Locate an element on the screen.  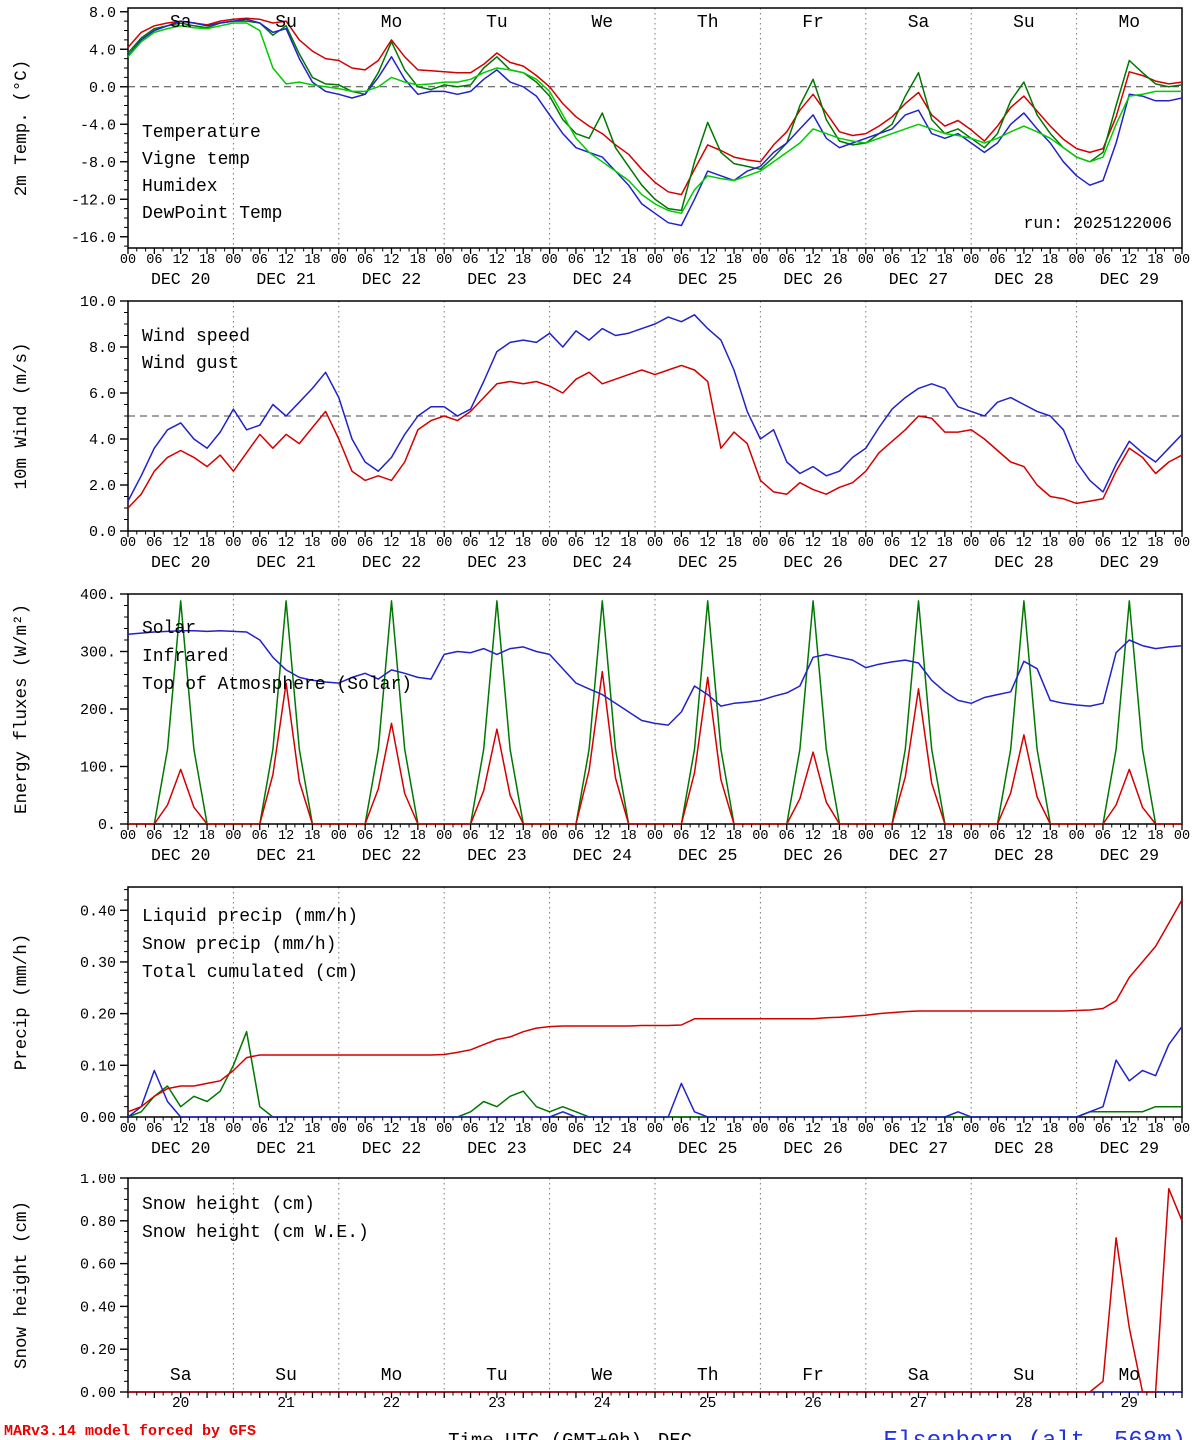
time-label: Time UTC (GMT+0h) is located at coordinates (545, 1435).